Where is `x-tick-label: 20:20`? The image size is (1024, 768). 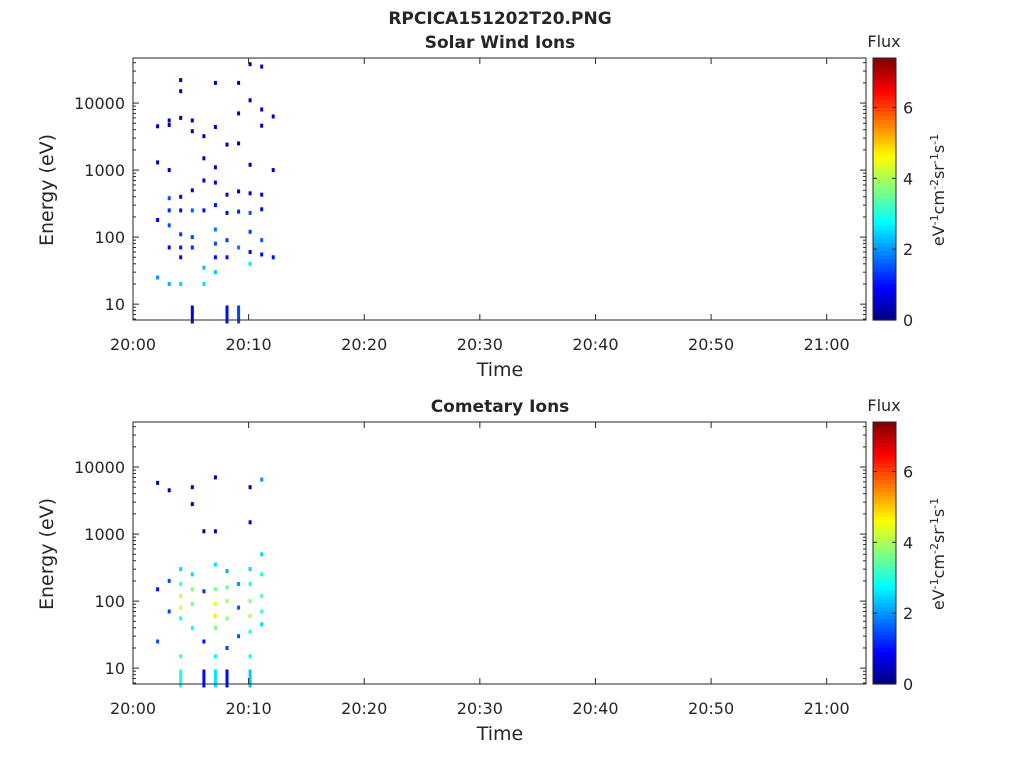 x-tick-label: 20:20 is located at coordinates (364, 344).